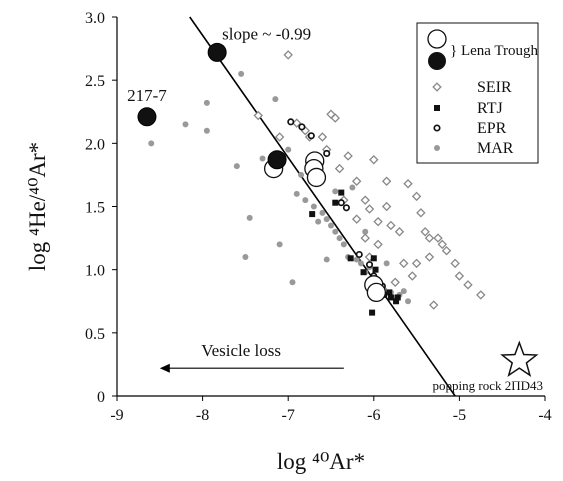  What do you see at coordinates (494, 87) in the screenshot?
I see `legend-seir-label: SEIR` at bounding box center [494, 87].